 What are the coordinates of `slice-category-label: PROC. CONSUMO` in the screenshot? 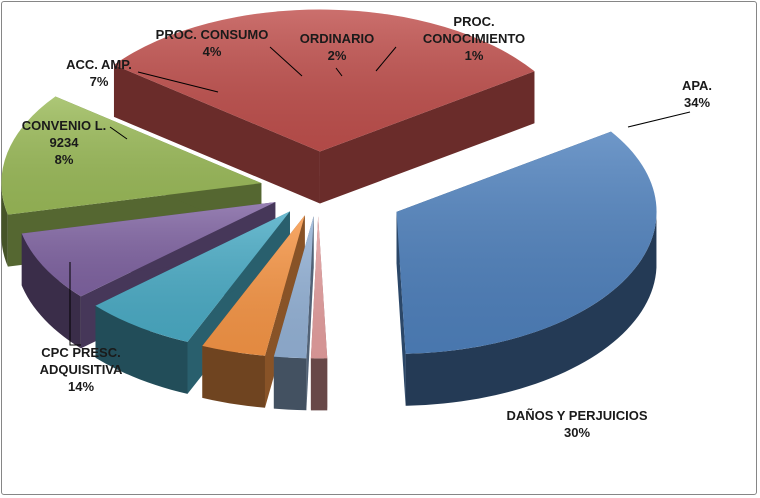 It's located at (212, 34).